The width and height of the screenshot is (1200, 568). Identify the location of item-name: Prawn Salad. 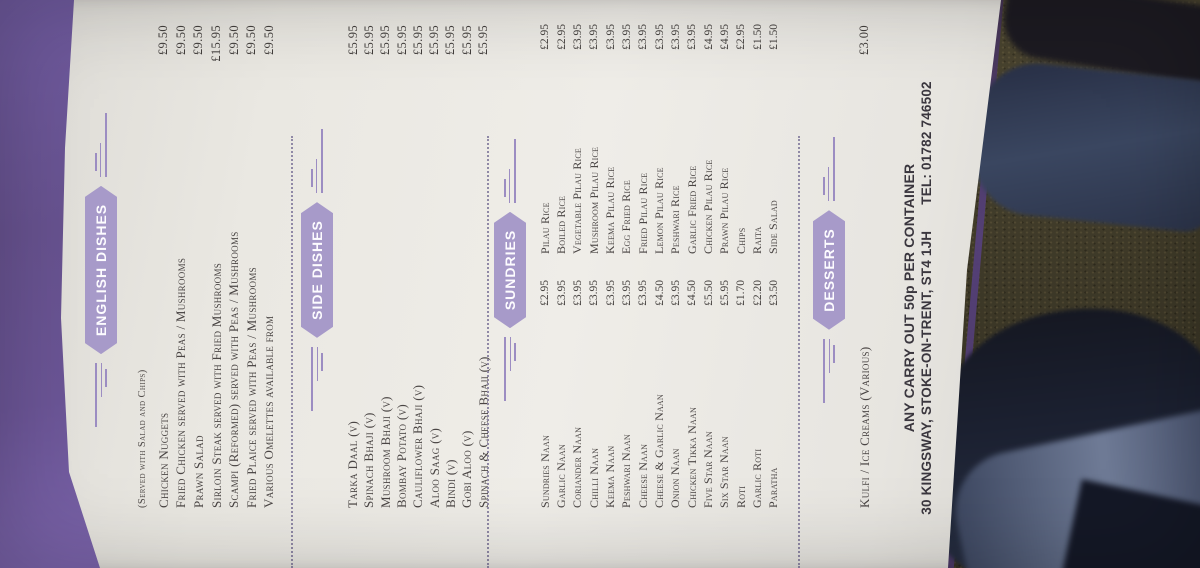
(198, 471).